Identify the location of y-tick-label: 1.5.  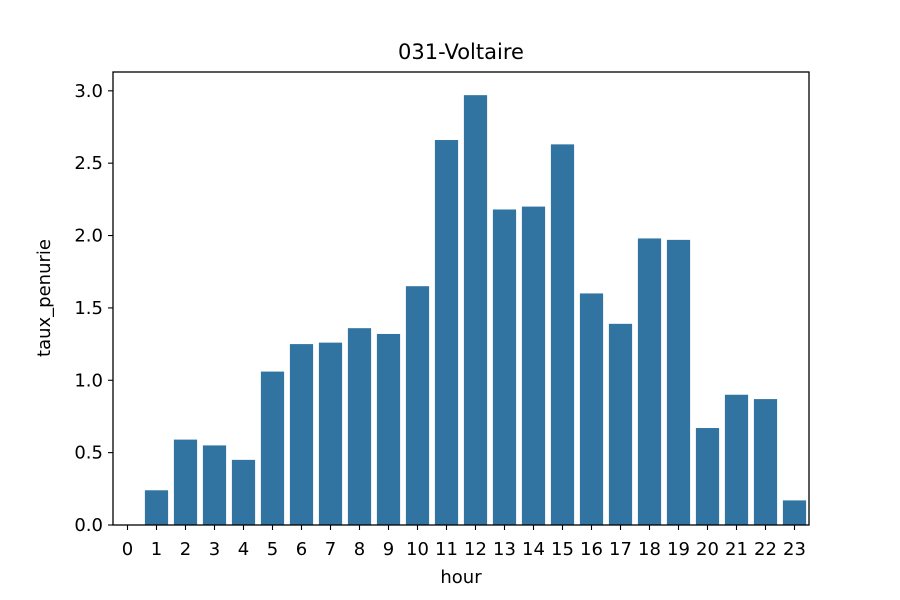
(88, 308).